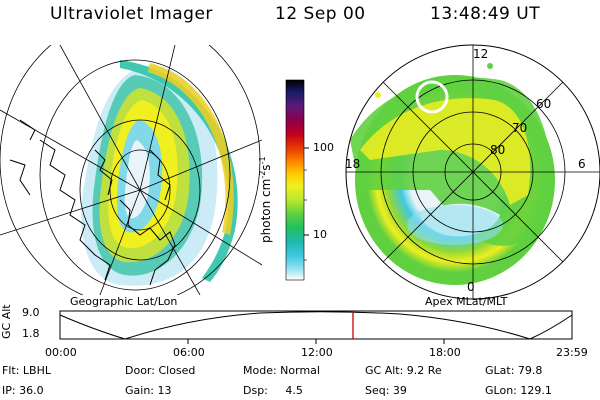 This screenshot has width=600, height=400. I want to click on timeline-xtick: 06:00, so click(189, 352).